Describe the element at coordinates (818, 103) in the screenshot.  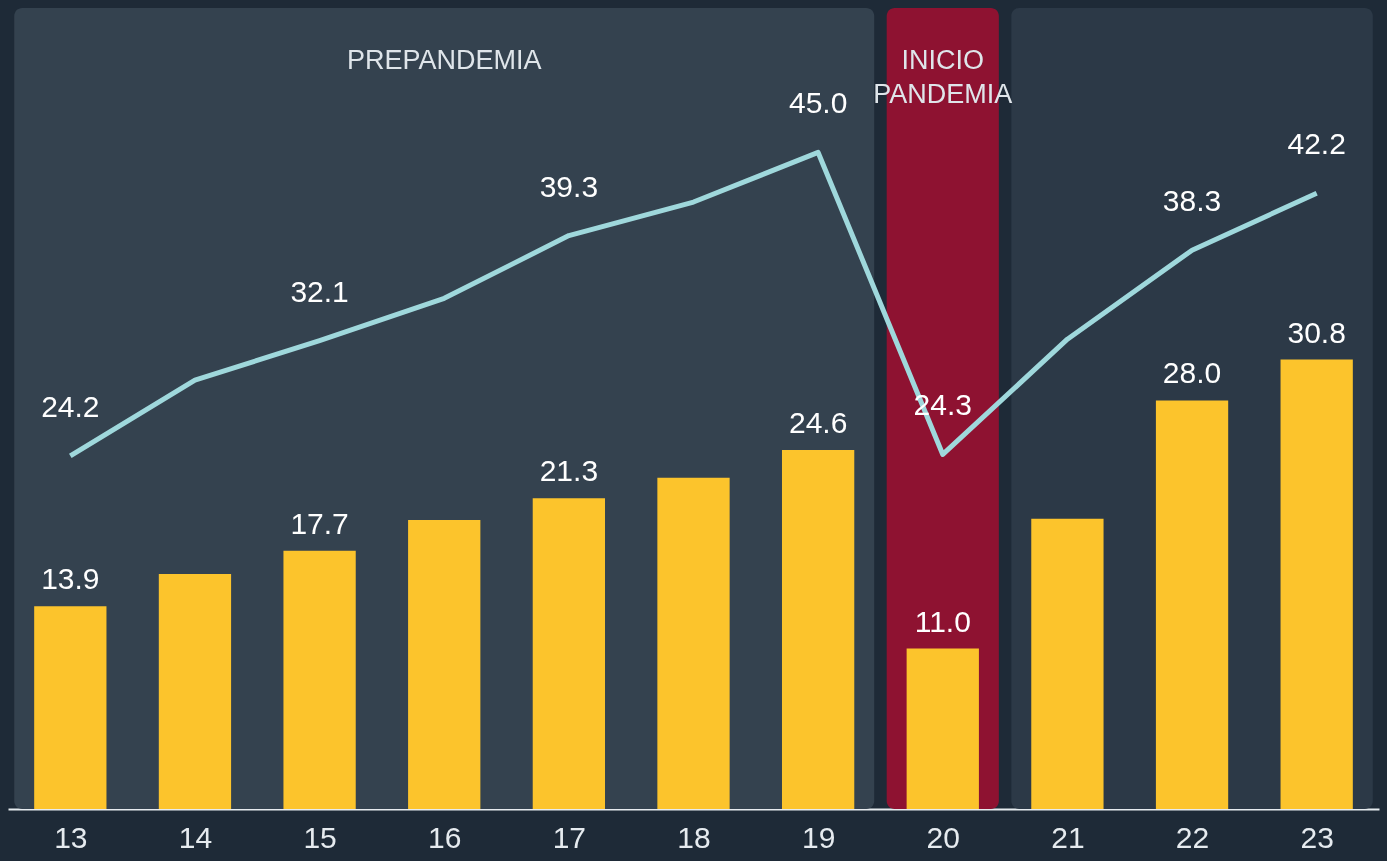
I see `data-label: 45.0` at that location.